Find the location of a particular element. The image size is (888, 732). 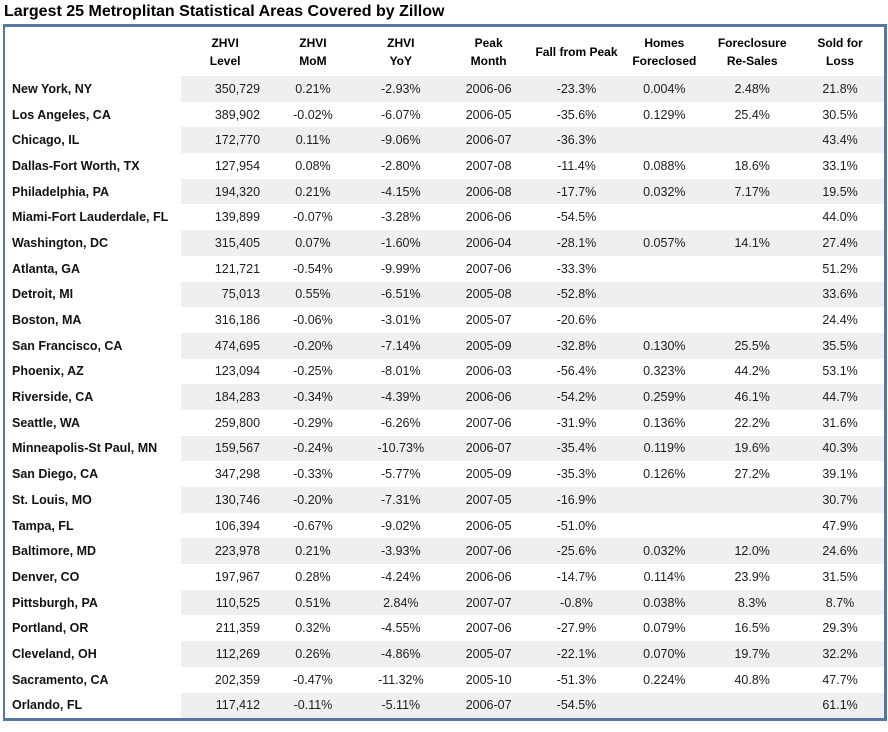

metro-name-cell: Baltimore, MD is located at coordinates (93, 551).